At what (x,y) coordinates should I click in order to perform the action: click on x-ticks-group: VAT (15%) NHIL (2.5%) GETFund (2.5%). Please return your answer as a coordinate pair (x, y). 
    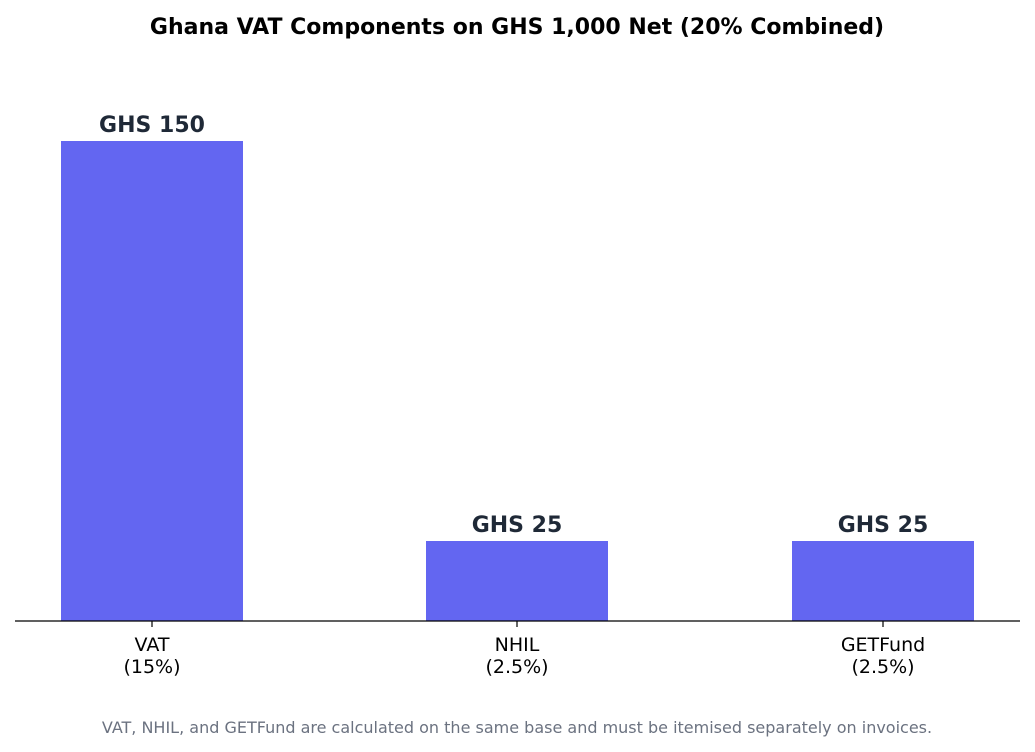
    Looking at the image, I should click on (524, 649).